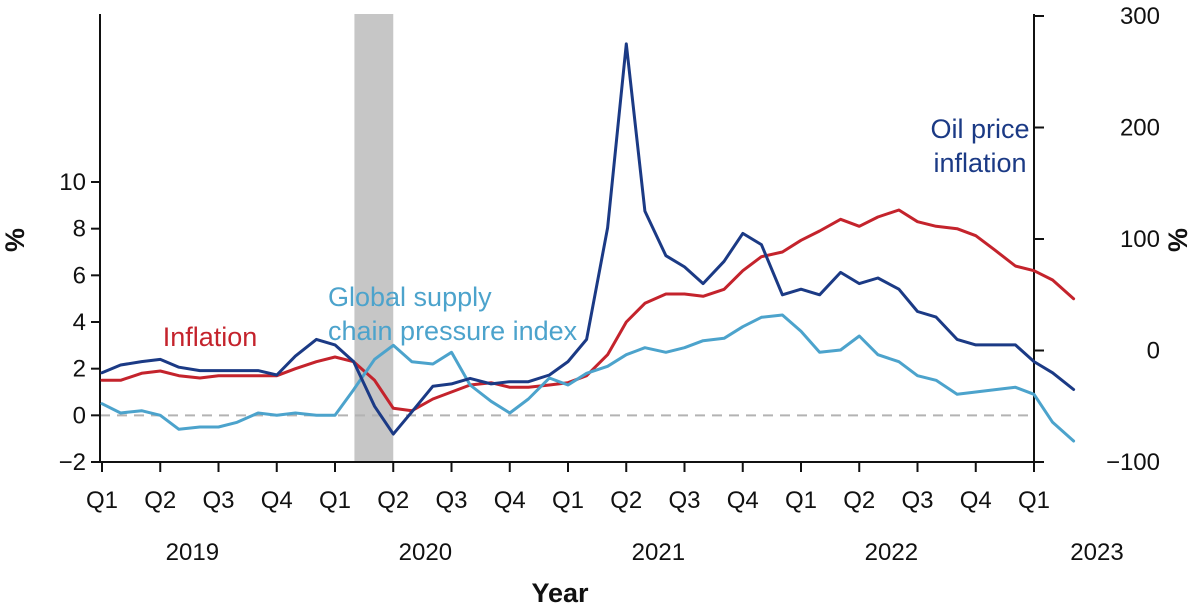 This screenshot has height=612, width=1200. What do you see at coordinates (1153, 351) in the screenshot?
I see `right-tick-label: 0` at bounding box center [1153, 351].